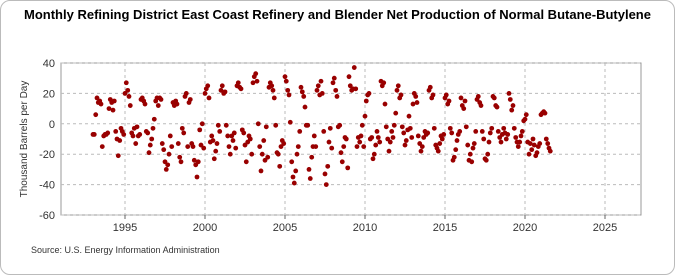 The height and width of the screenshot is (275, 675). Describe the element at coordinates (49, 64) in the screenshot. I see `y-tick-label: 40` at that location.